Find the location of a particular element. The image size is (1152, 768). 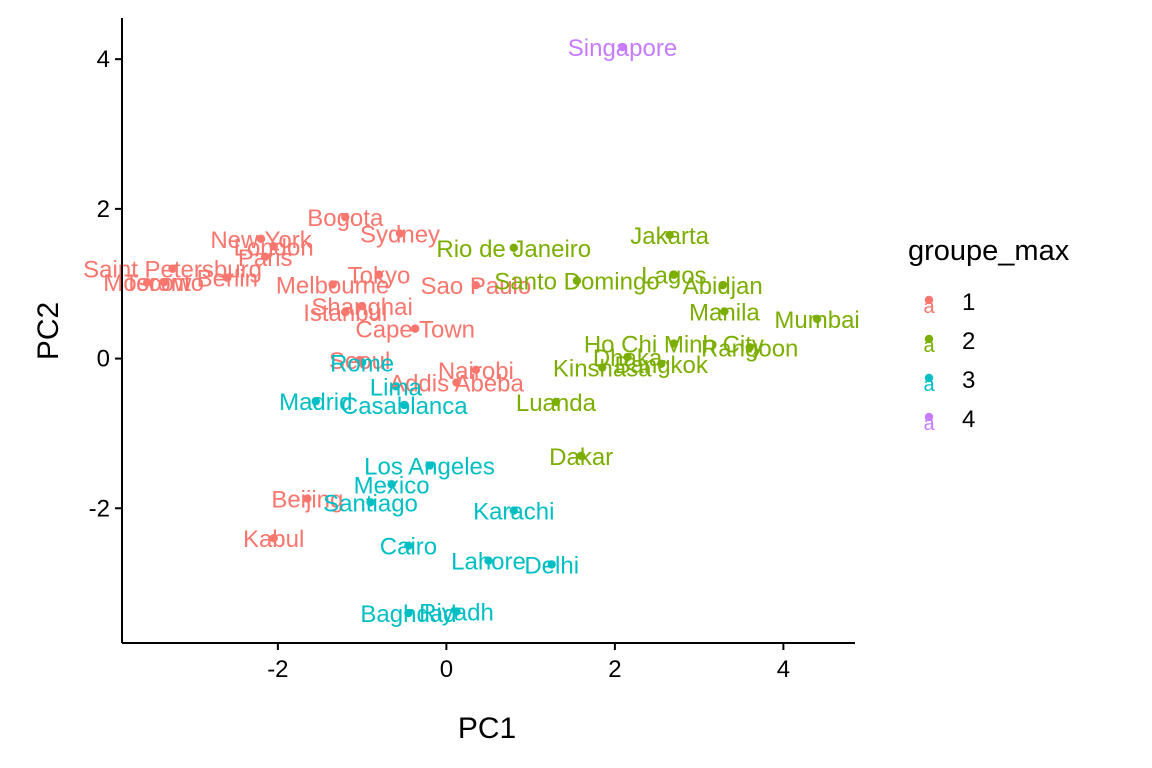

x-tick-label: 4 is located at coordinates (783, 669).